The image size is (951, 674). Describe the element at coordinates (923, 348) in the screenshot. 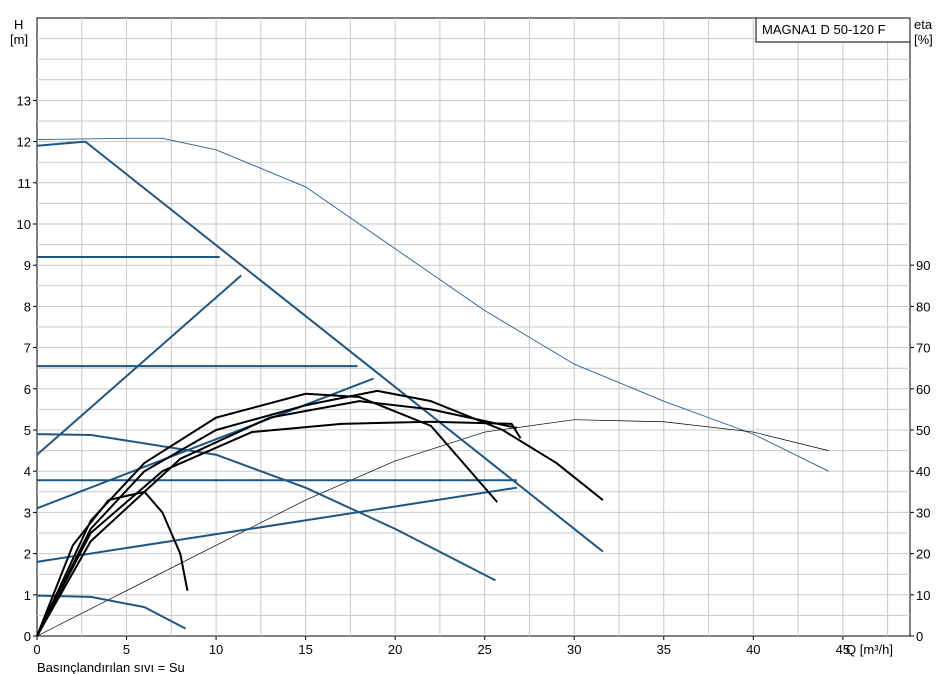

I see `y2-tick-label: 70` at that location.